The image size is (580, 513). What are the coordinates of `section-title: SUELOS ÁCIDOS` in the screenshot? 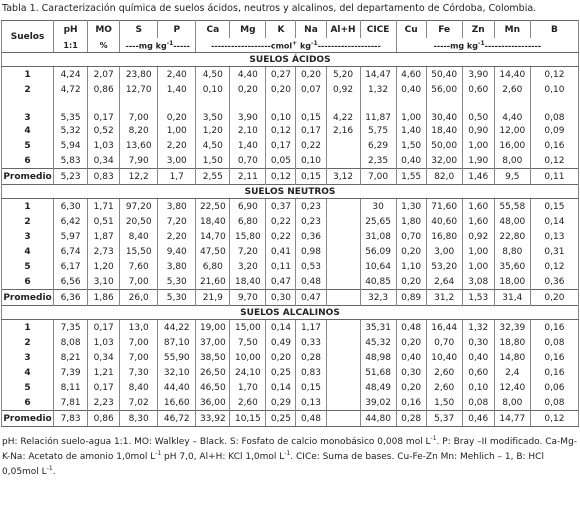 It's located at (290, 59).